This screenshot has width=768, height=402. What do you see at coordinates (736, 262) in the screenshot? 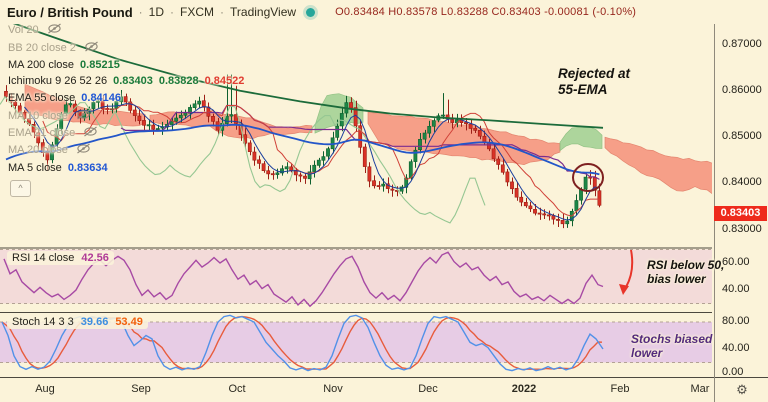
I see `price-tick-label: 60.00` at bounding box center [736, 262].